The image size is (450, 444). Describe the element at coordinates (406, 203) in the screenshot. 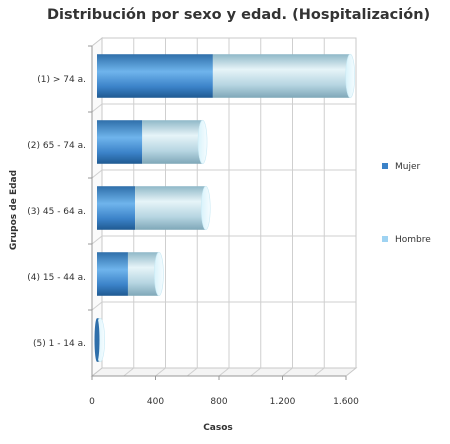

I see `legend: Mujer Hombre` at that location.